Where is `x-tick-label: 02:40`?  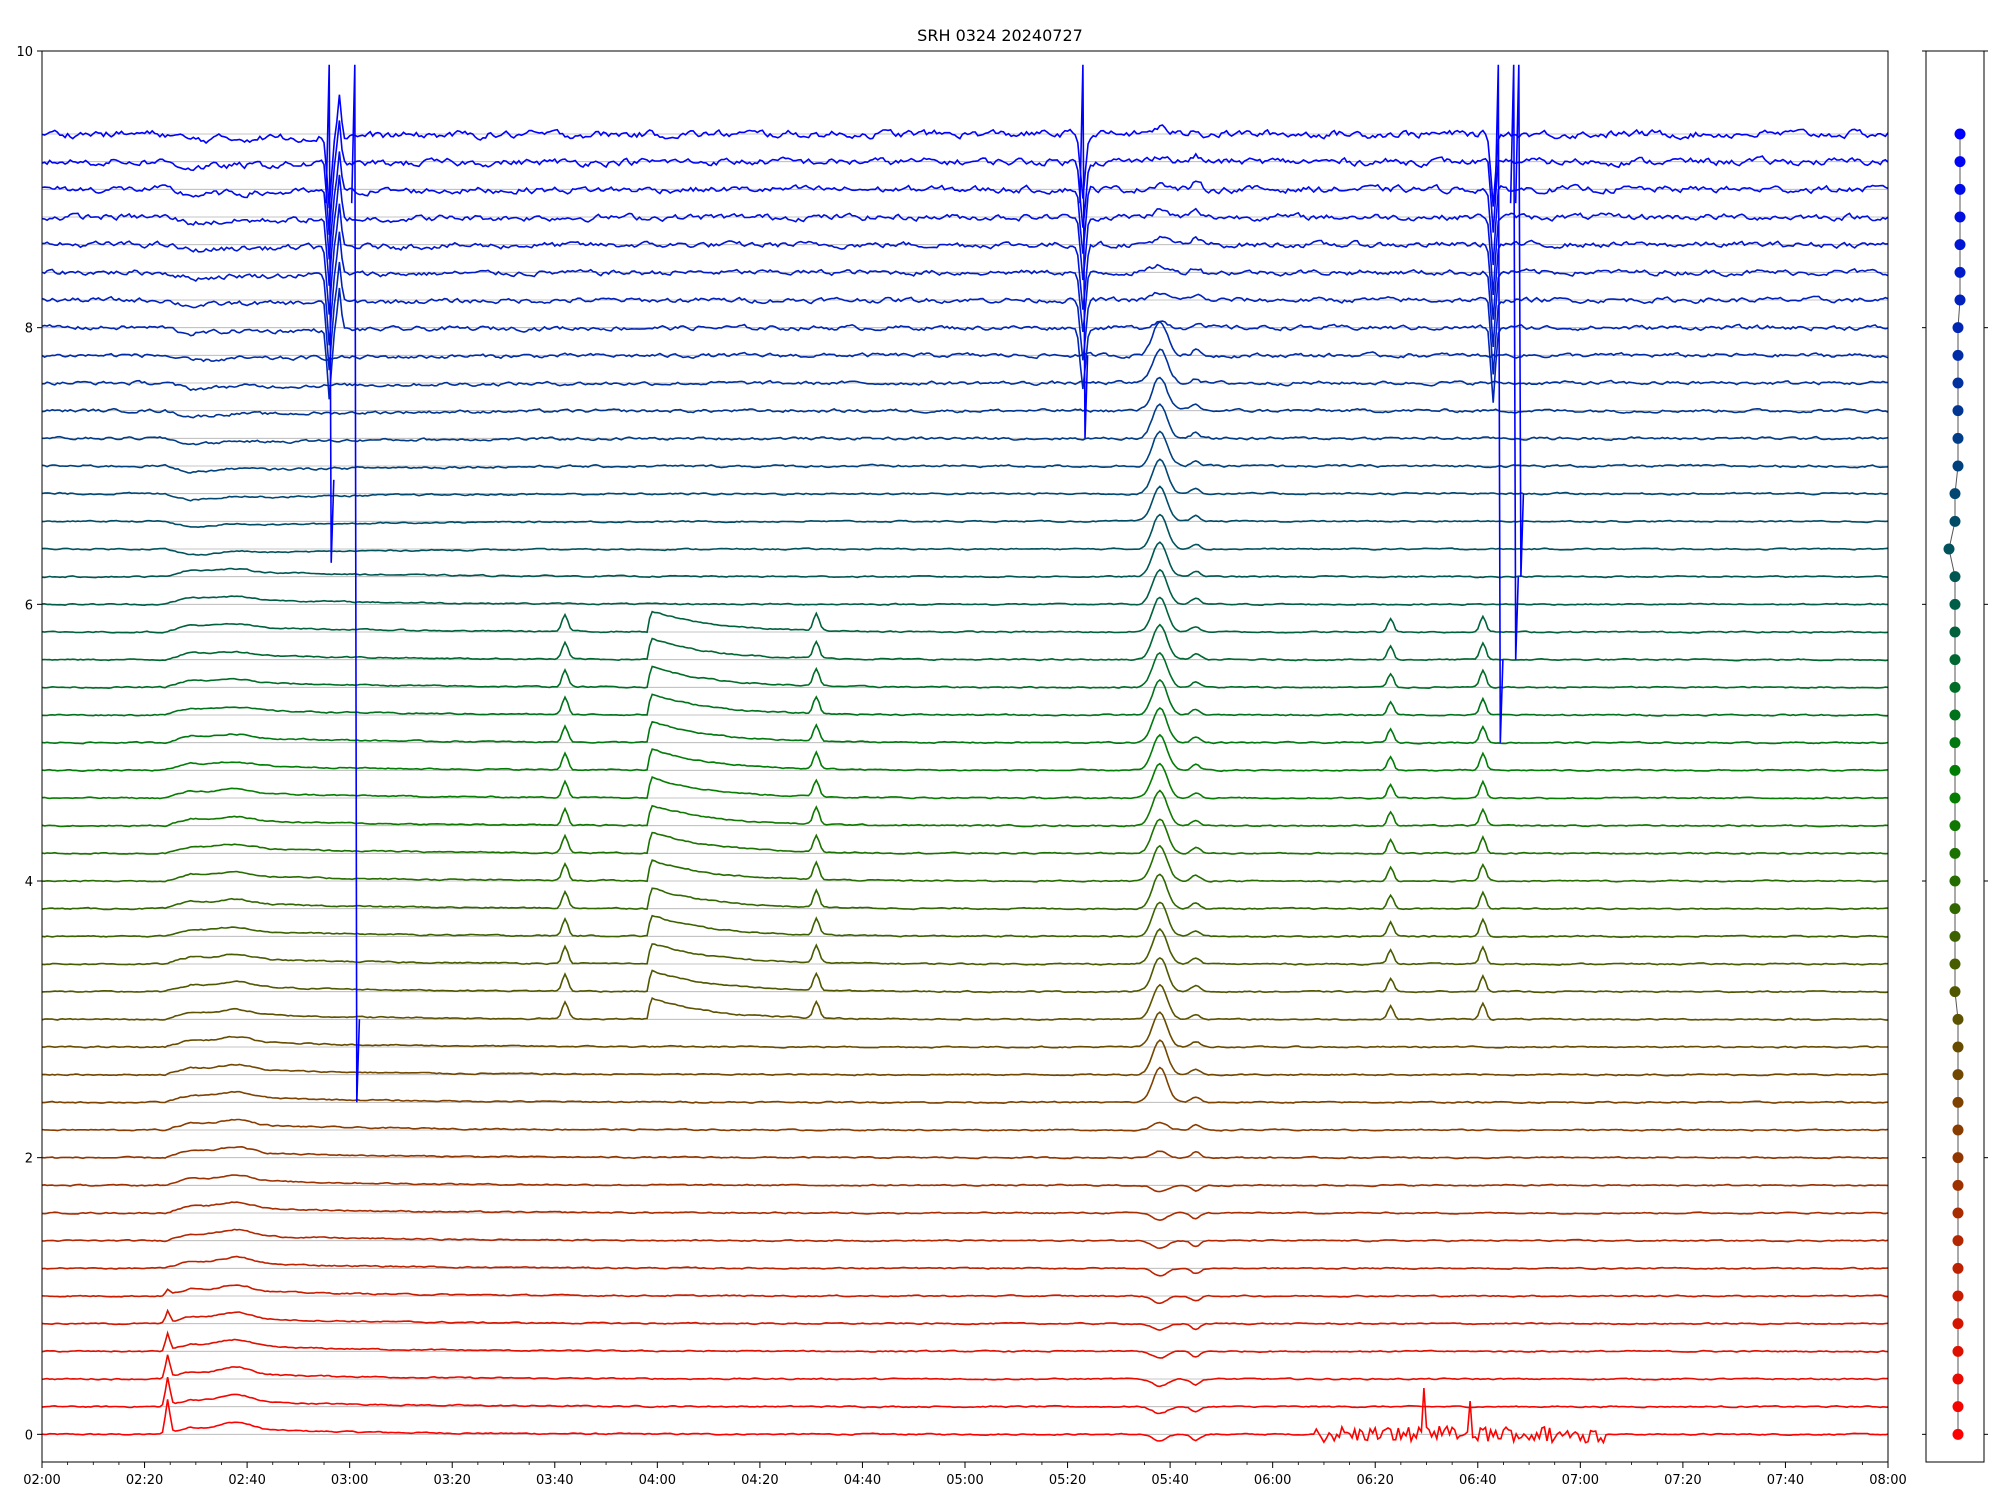 x-tick-label: 02:40 is located at coordinates (246, 1480).